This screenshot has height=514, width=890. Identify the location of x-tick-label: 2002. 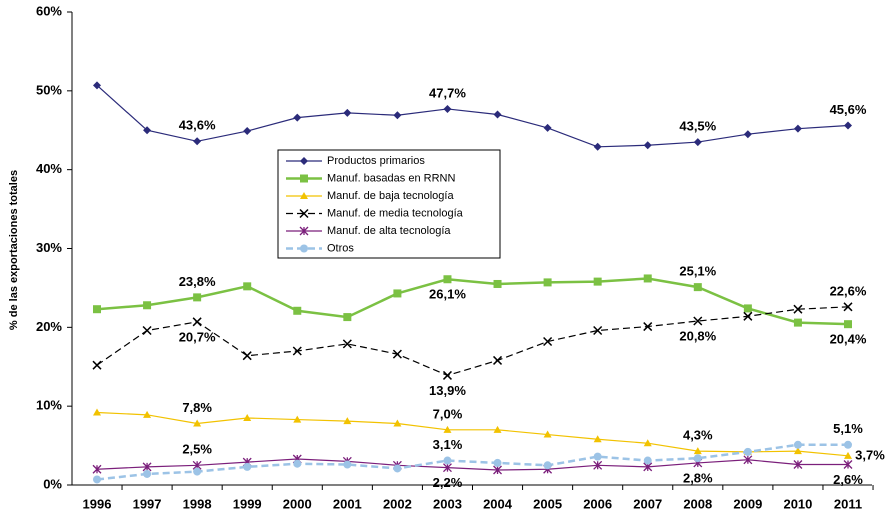
(397, 503).